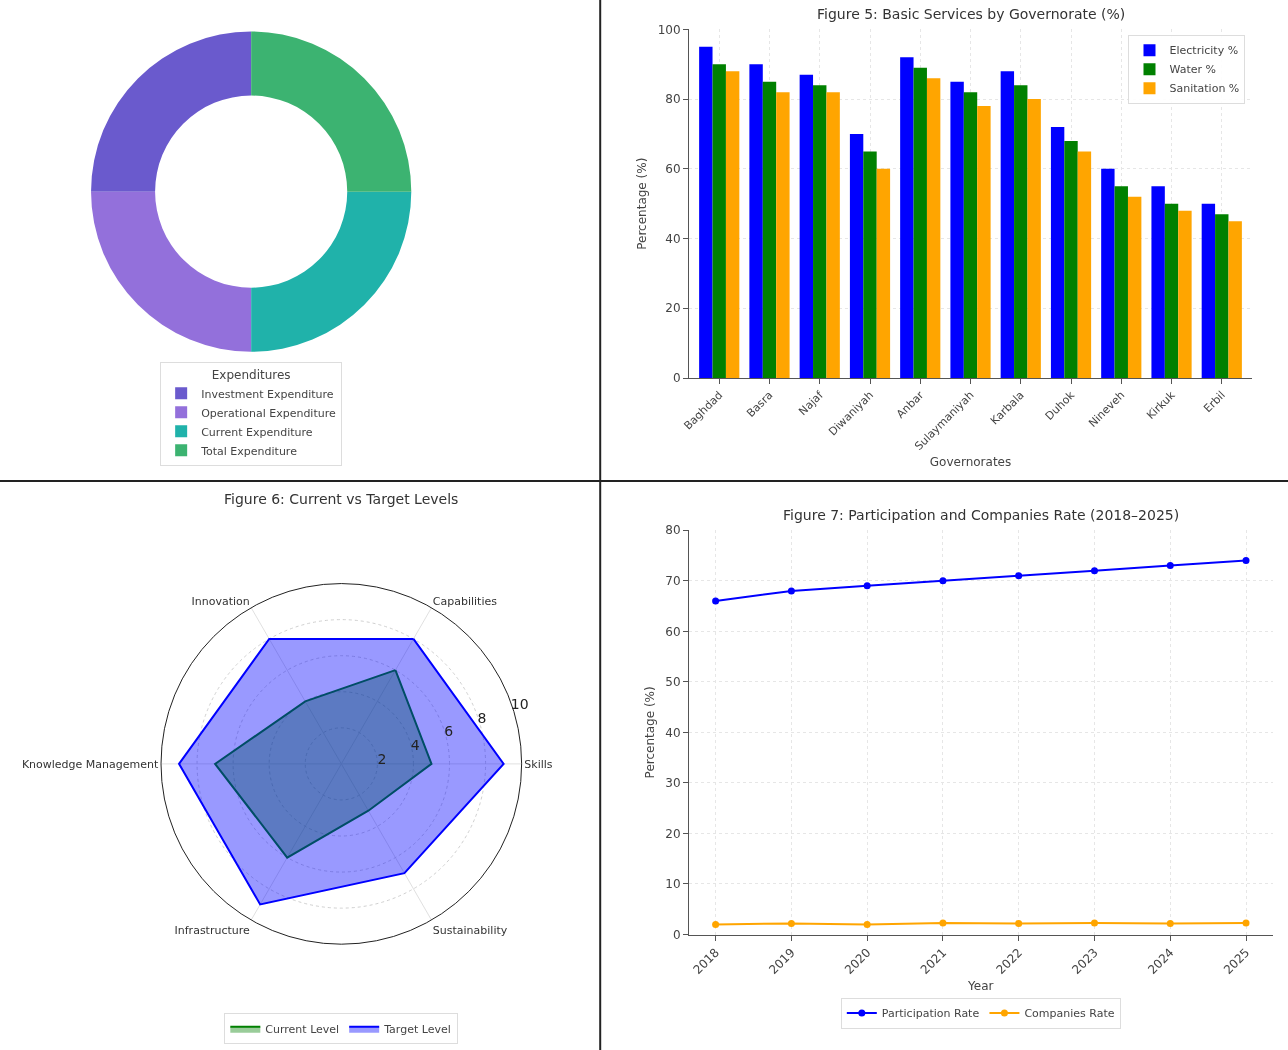 This screenshot has width=1288, height=1050. What do you see at coordinates (465, 602) in the screenshot?
I see `spoke-label: Capabilities` at bounding box center [465, 602].